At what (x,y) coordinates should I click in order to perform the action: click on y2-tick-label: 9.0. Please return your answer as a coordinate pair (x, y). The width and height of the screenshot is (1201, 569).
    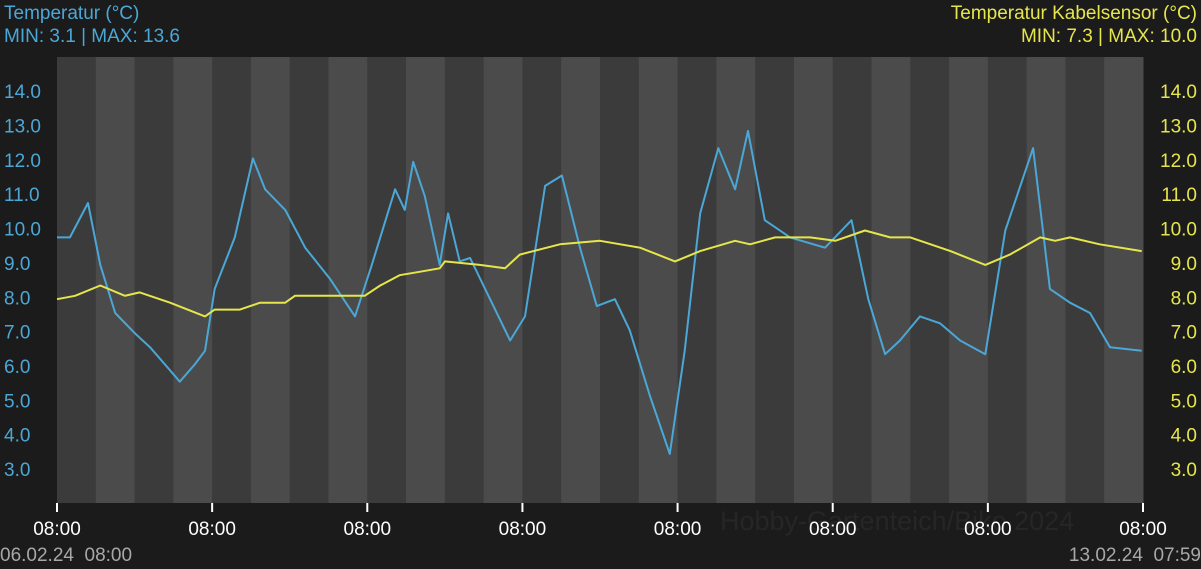
    Looking at the image, I should click on (1184, 264).